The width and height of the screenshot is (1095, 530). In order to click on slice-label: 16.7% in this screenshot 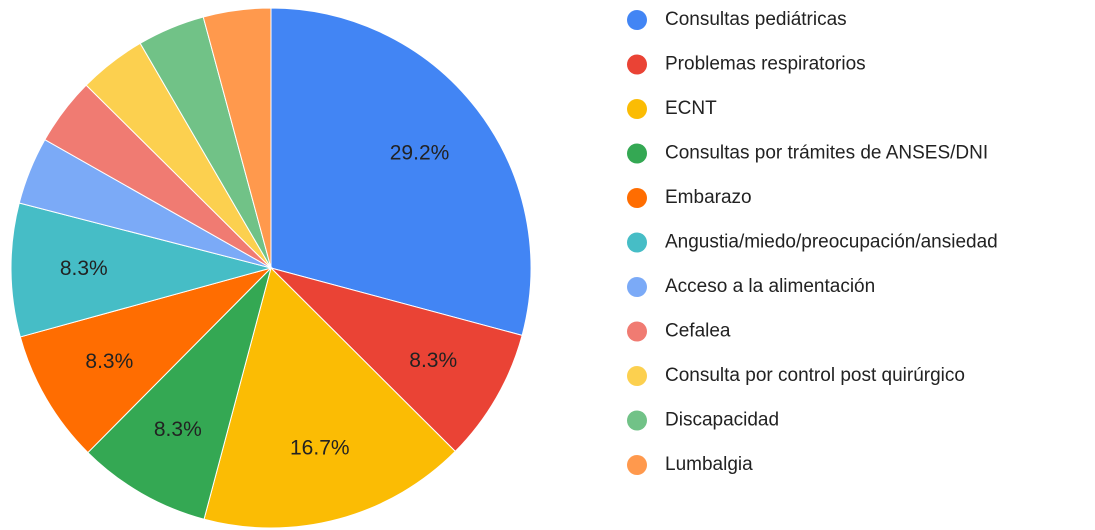, I will do `click(320, 447)`.